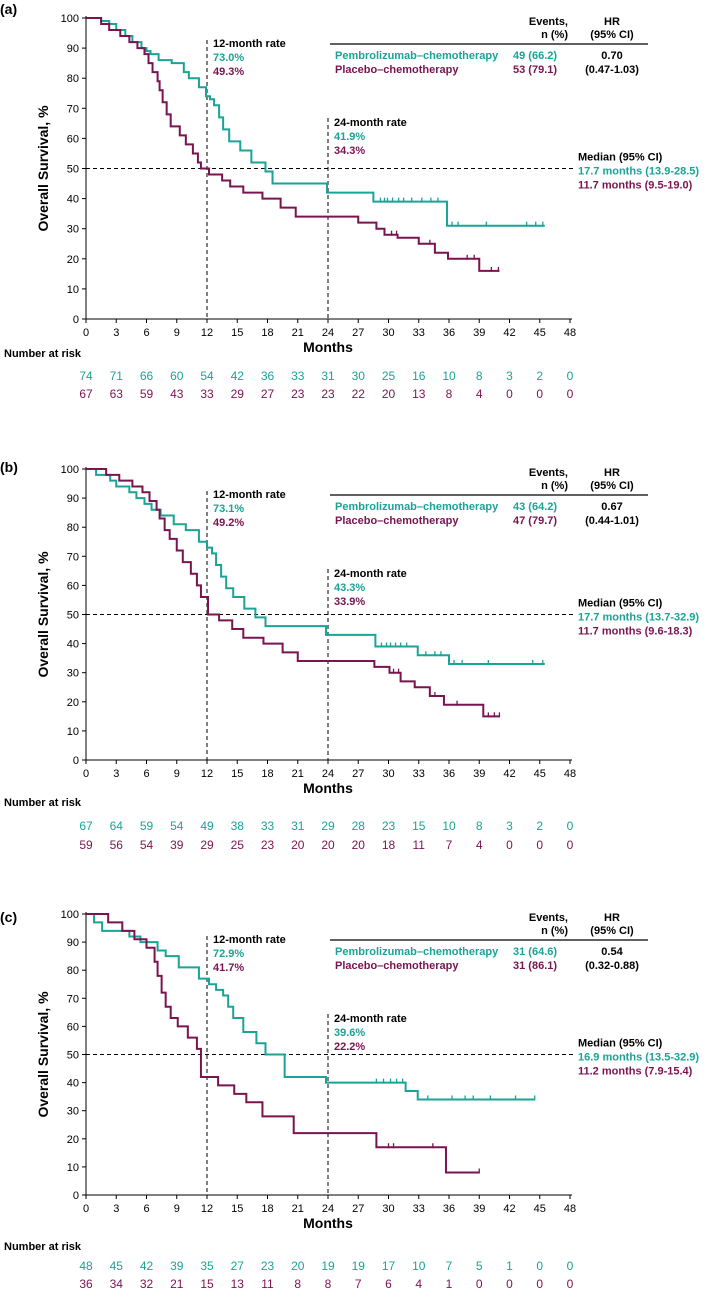 Image resolution: width=707 pixels, height=1293 pixels. Describe the element at coordinates (297, 1284) in the screenshot. I see `at-risk-placebo: 8` at that location.